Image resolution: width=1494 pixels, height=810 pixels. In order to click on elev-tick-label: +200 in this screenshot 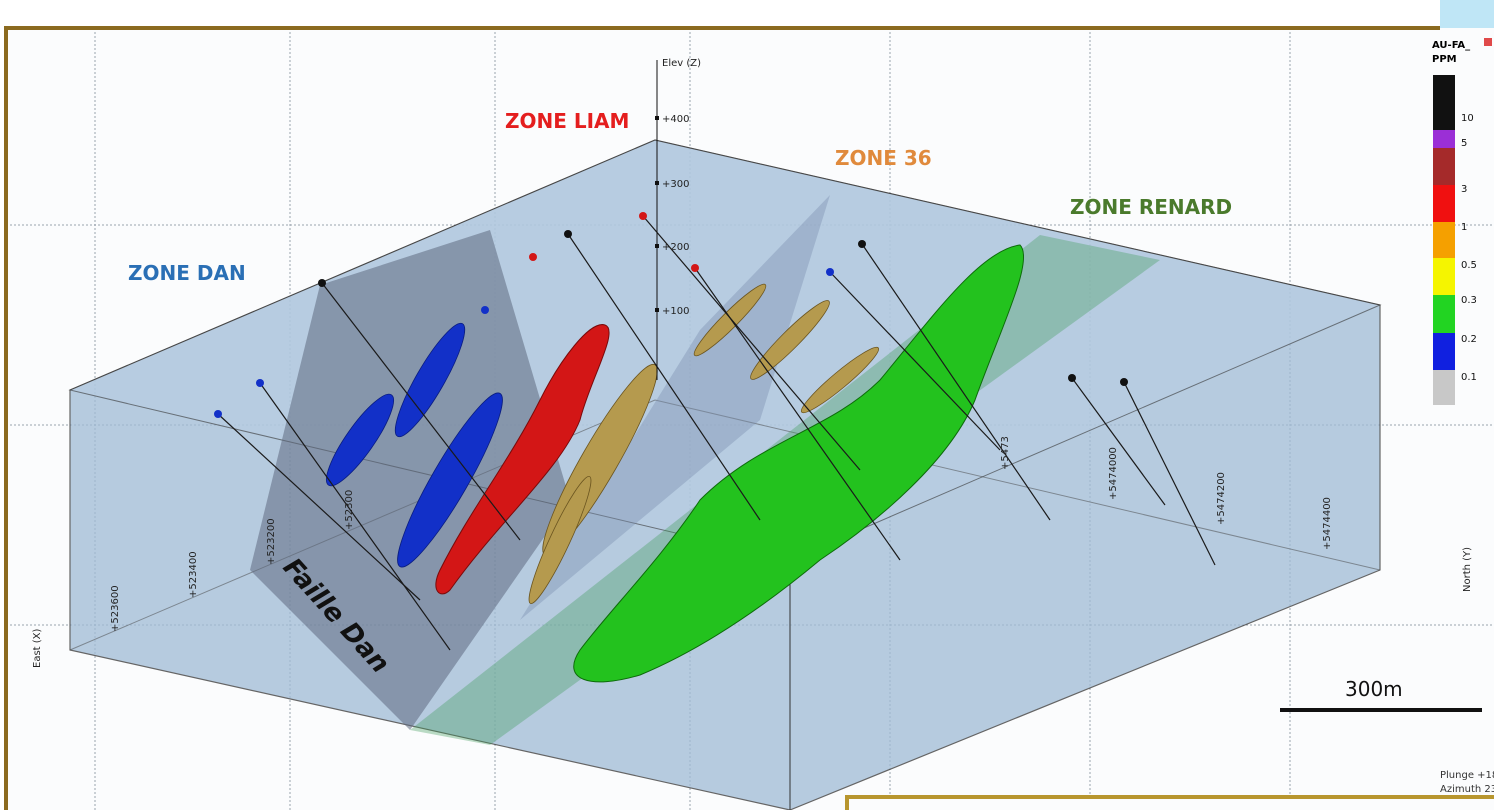, I will do `click(675, 247)`.